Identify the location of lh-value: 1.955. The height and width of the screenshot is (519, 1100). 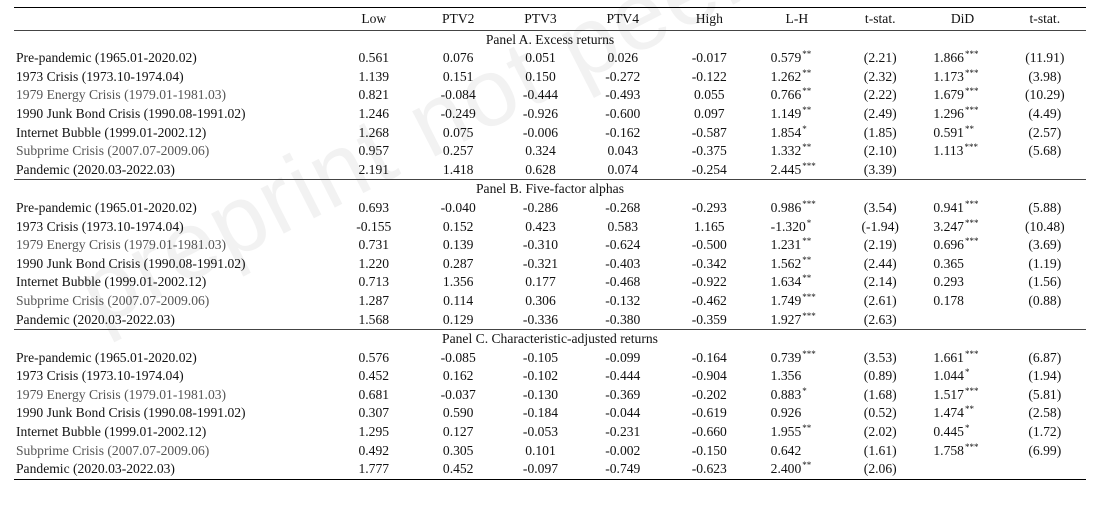
(786, 432).